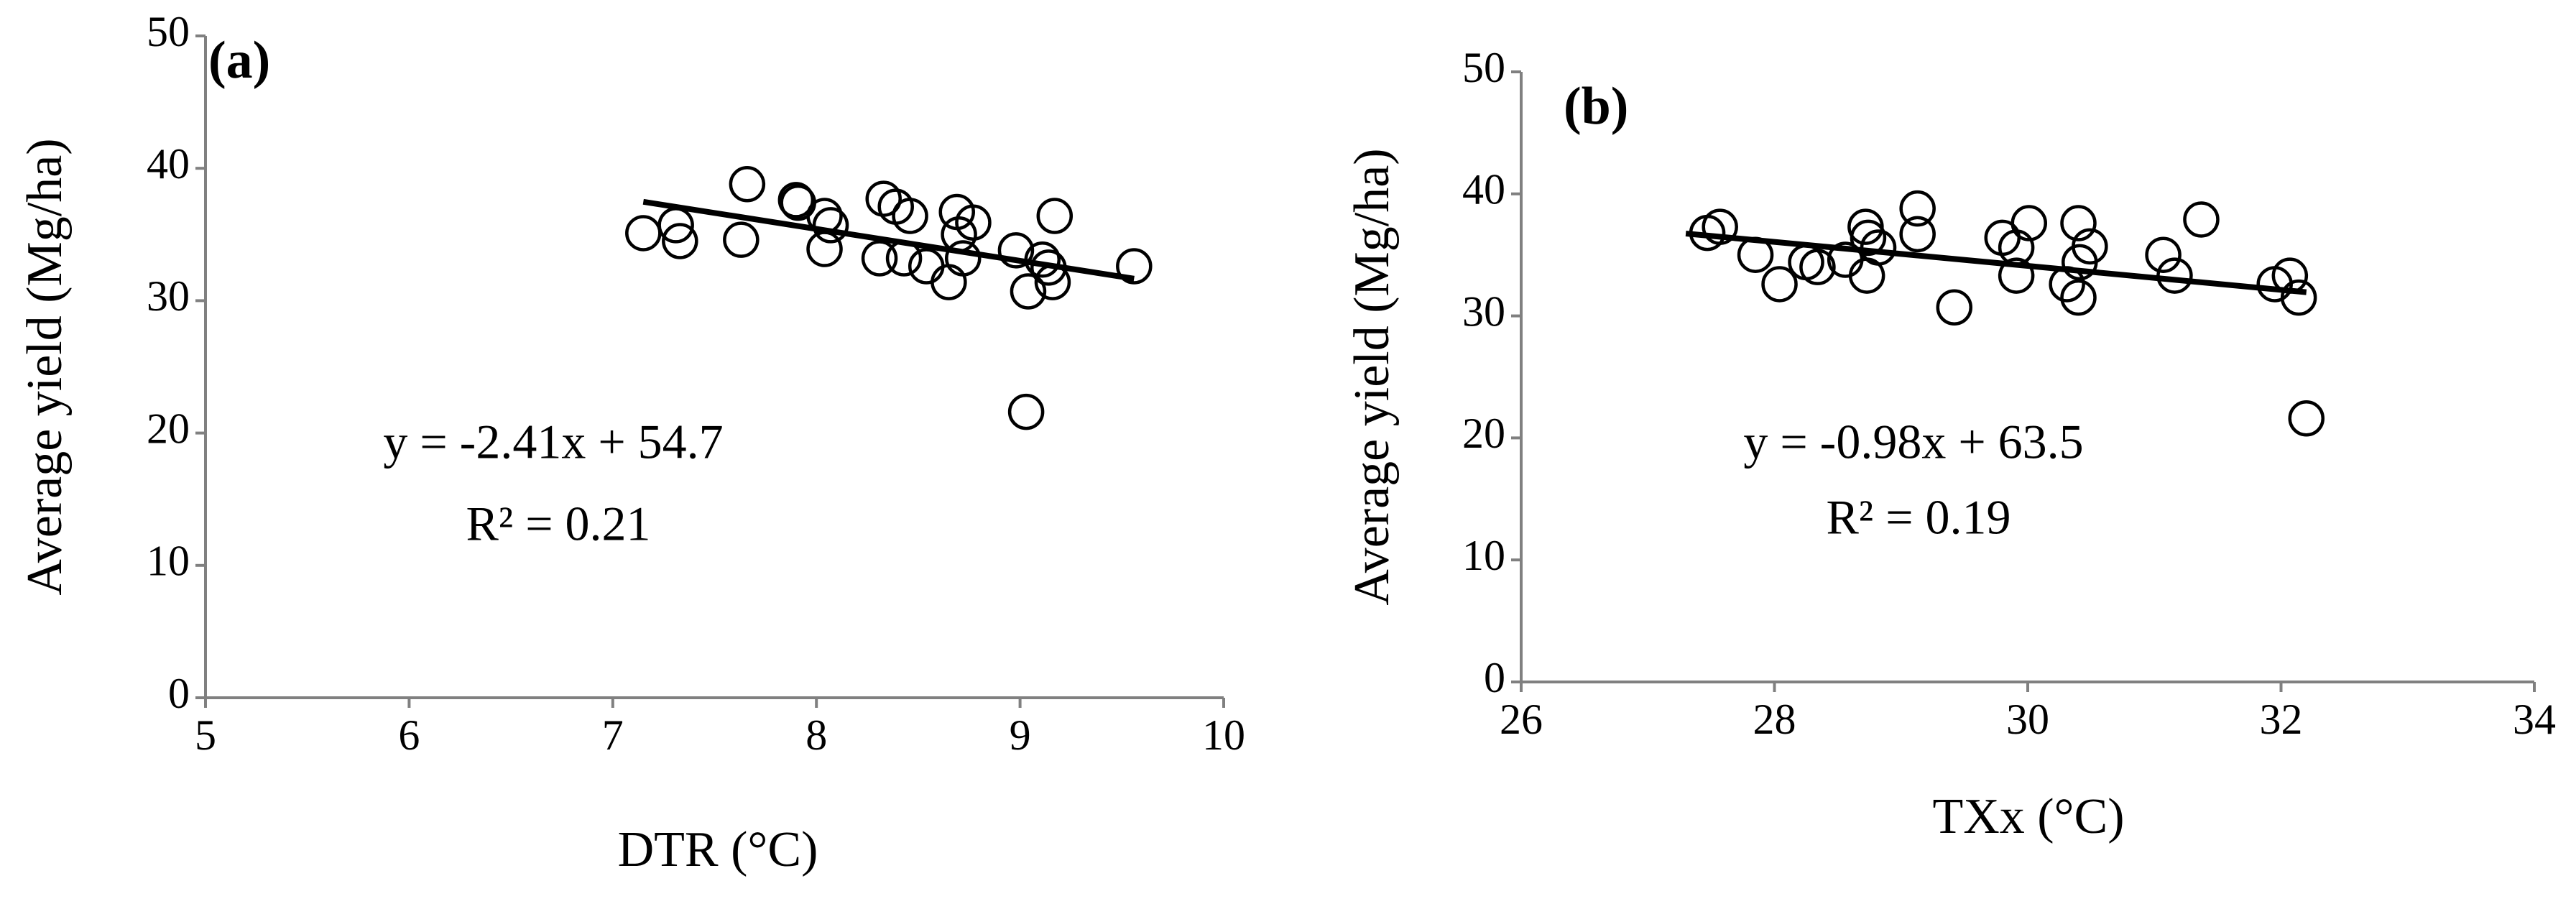 Image resolution: width=2576 pixels, height=904 pixels. I want to click on x-tick-label: 10, so click(1223, 735).